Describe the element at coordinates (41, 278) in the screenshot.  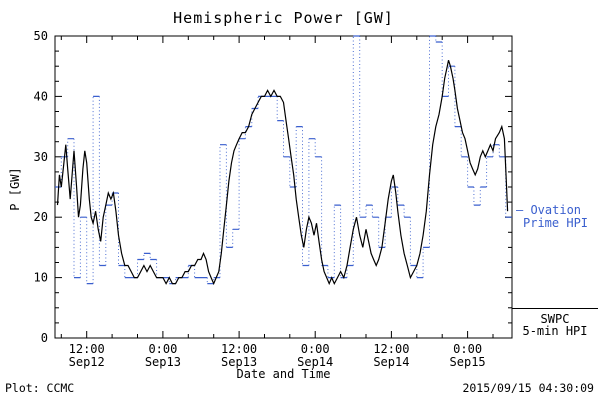
I see `svg-text: 10` at that location.